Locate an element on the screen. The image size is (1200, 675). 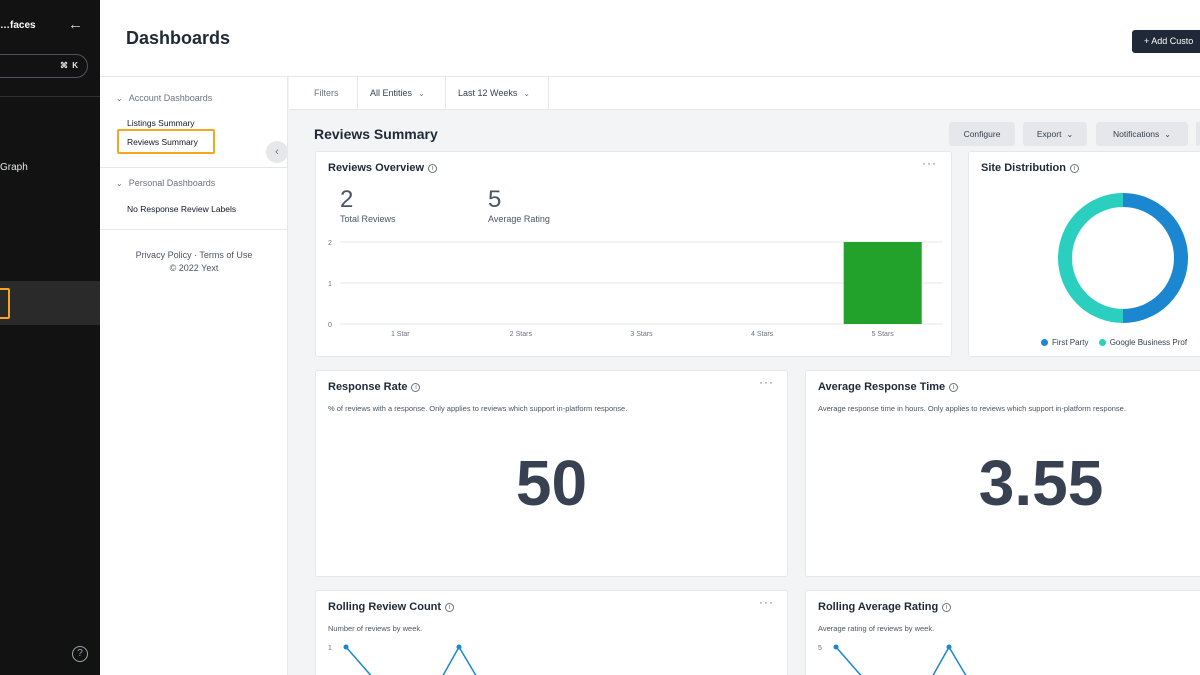
y-tick-label: 0 is located at coordinates (330, 325).